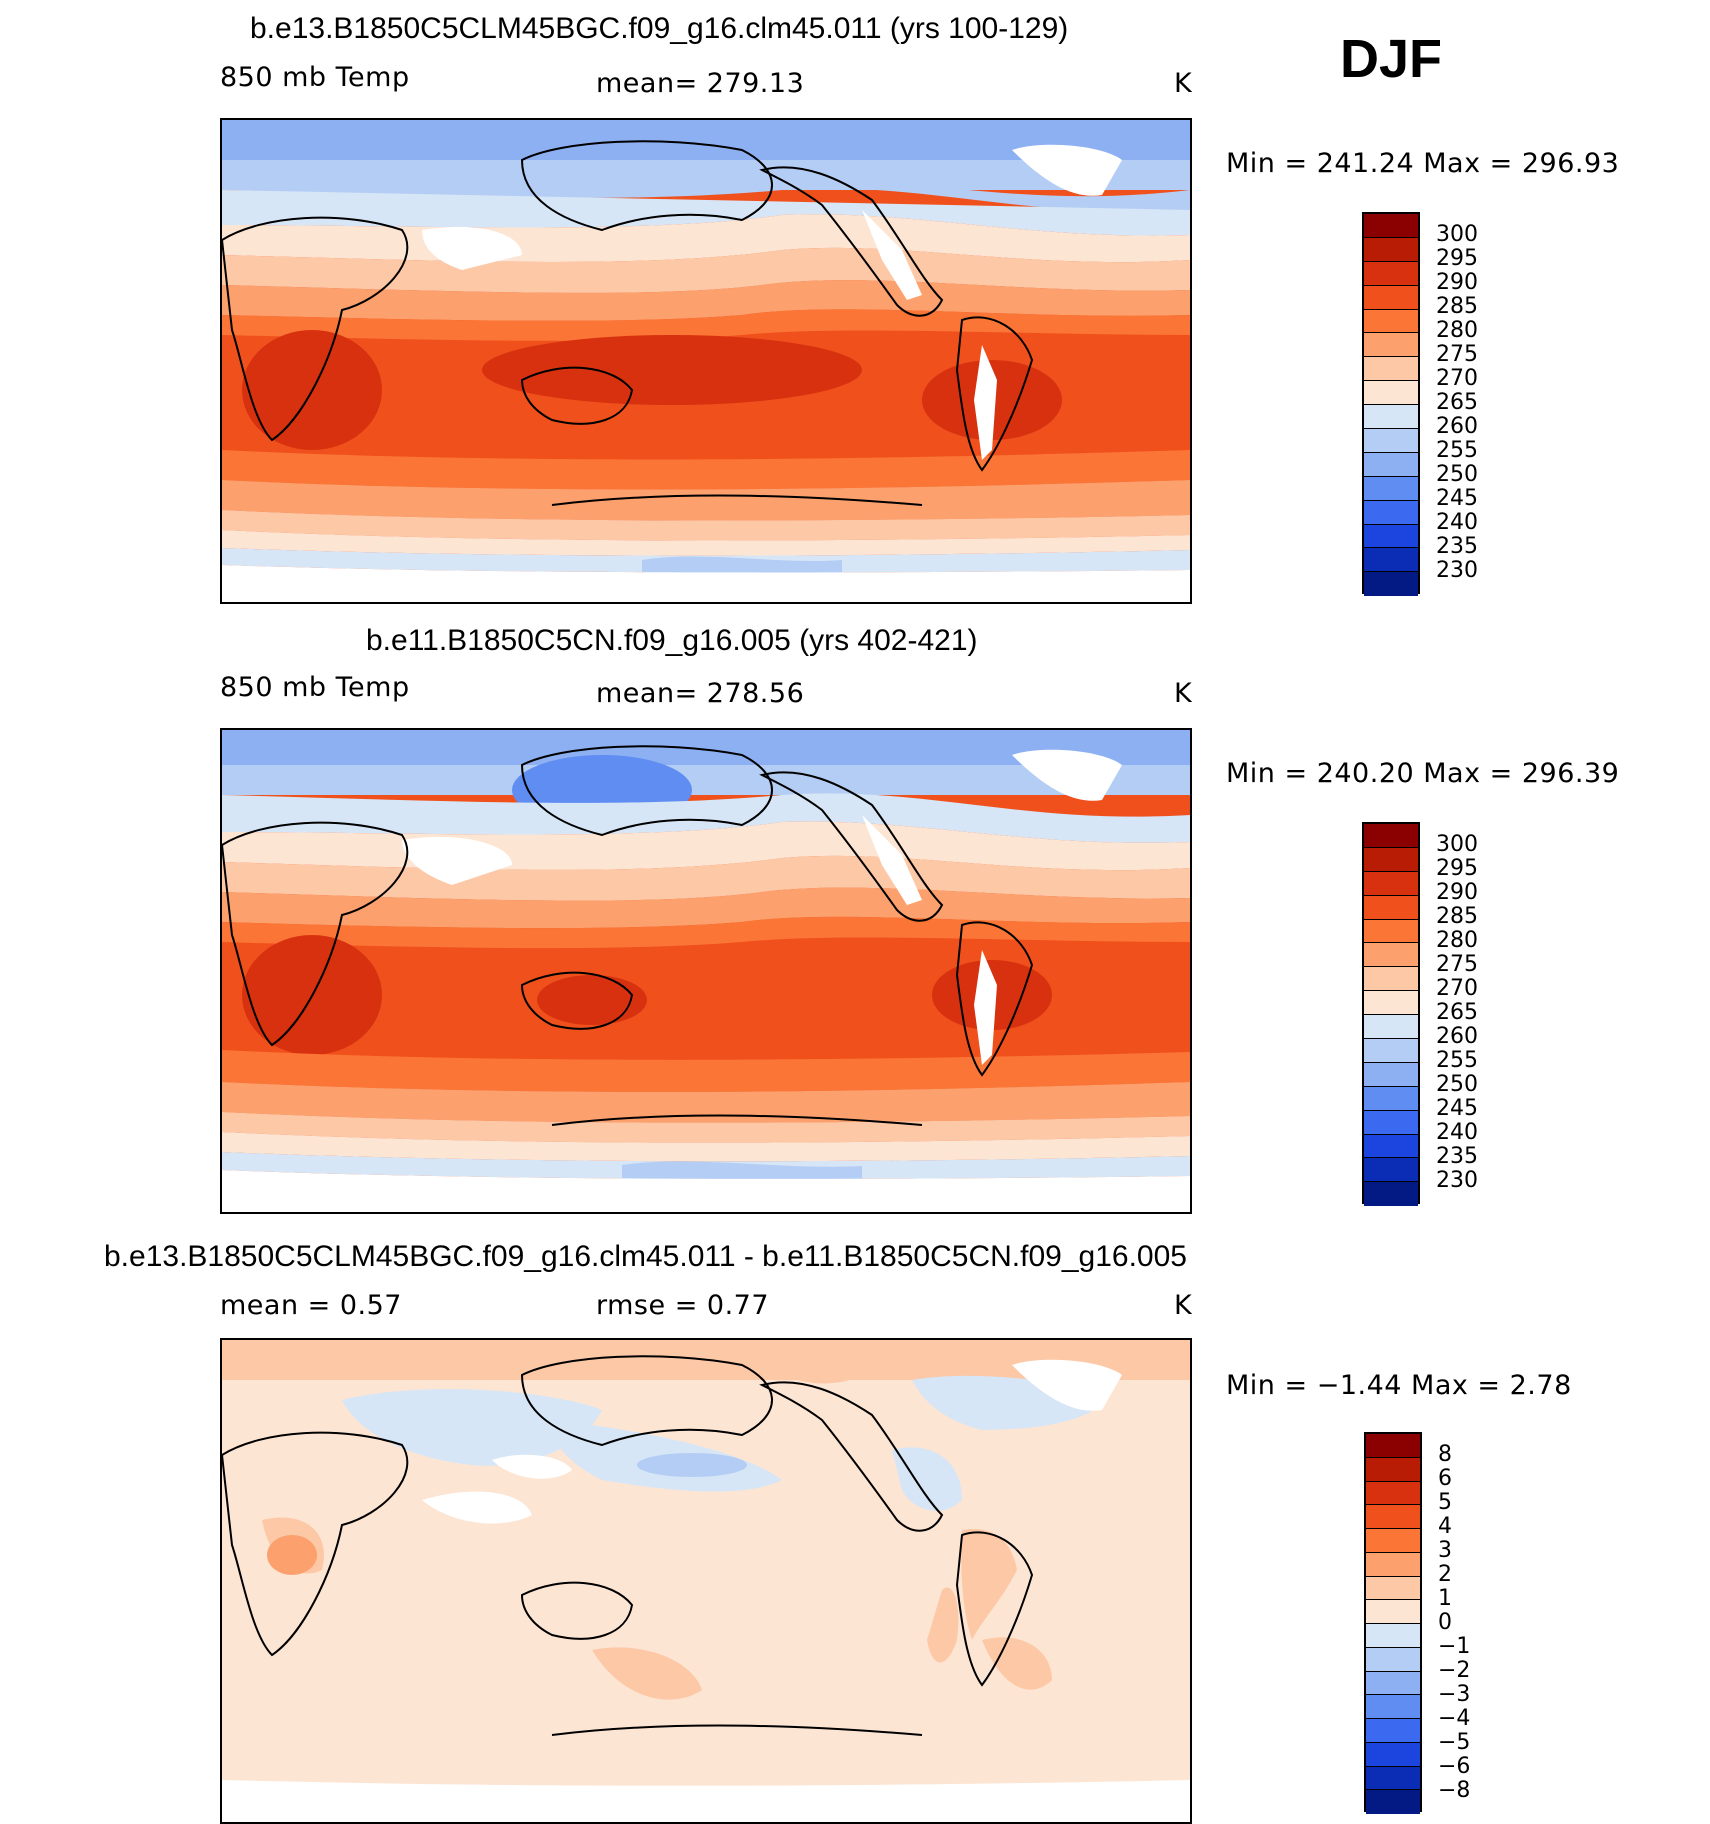 This screenshot has height=1824, width=1710. Describe the element at coordinates (1454, 1646) in the screenshot. I see `colorbar-tick-label: −1` at that location.